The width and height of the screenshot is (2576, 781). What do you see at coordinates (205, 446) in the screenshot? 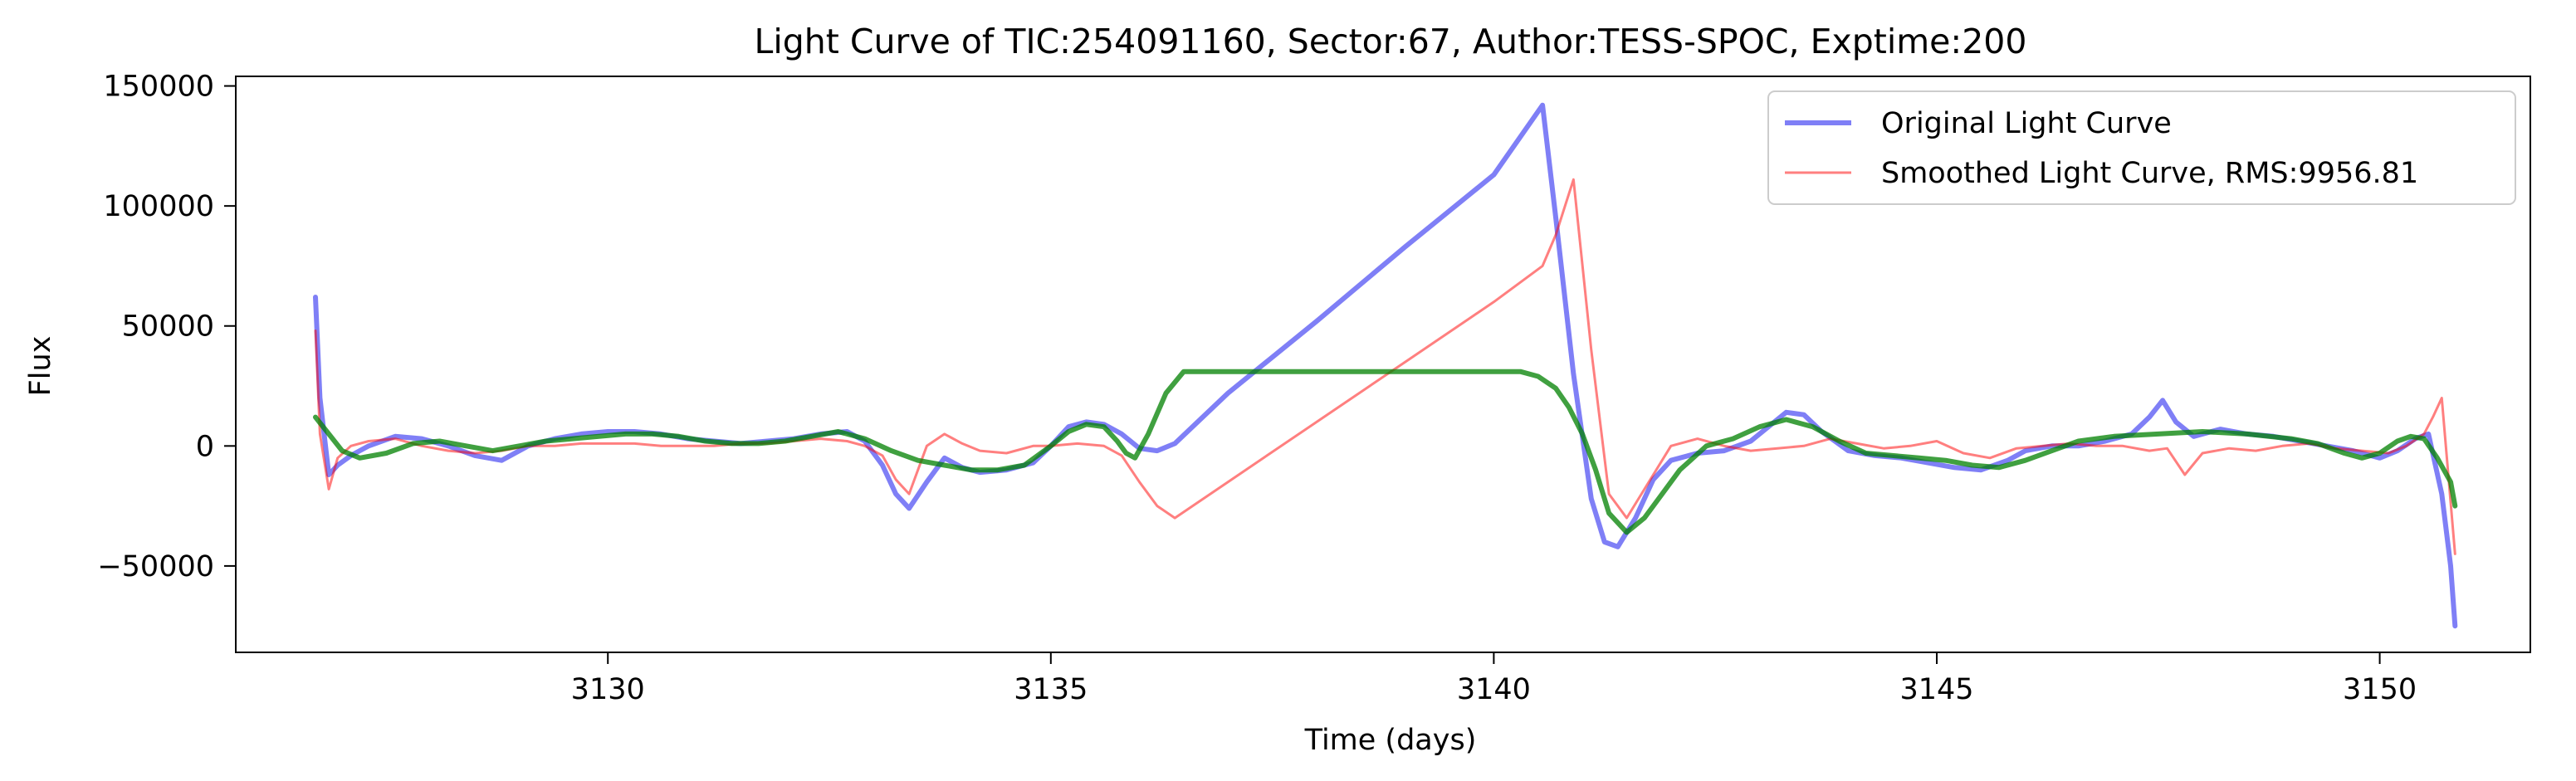
I see `y-tick-label: 0` at bounding box center [205, 446].